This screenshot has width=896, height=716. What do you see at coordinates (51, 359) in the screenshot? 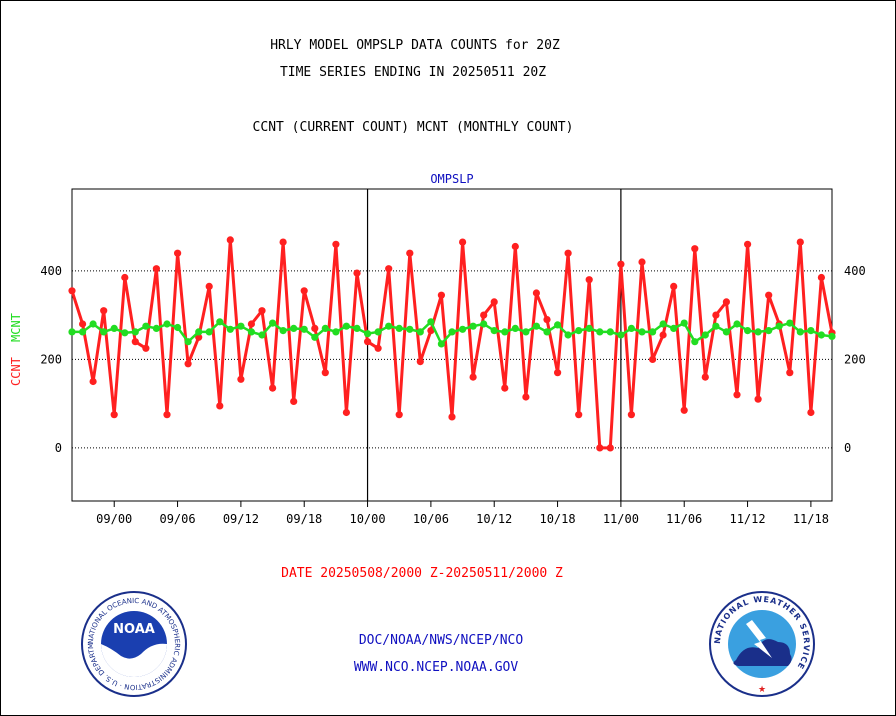
I see `y-tick-label: 200` at bounding box center [51, 359].